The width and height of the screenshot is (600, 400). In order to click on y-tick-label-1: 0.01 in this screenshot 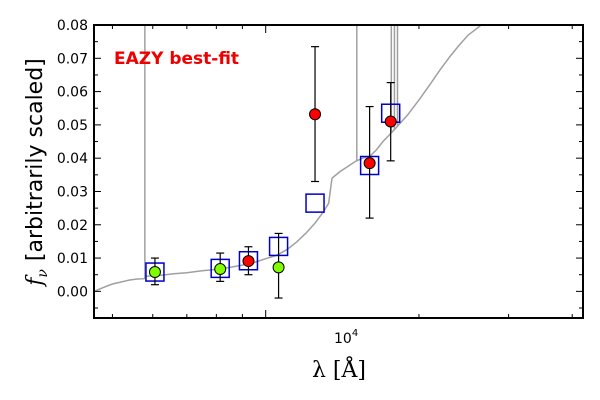, I will do `click(72, 259)`.